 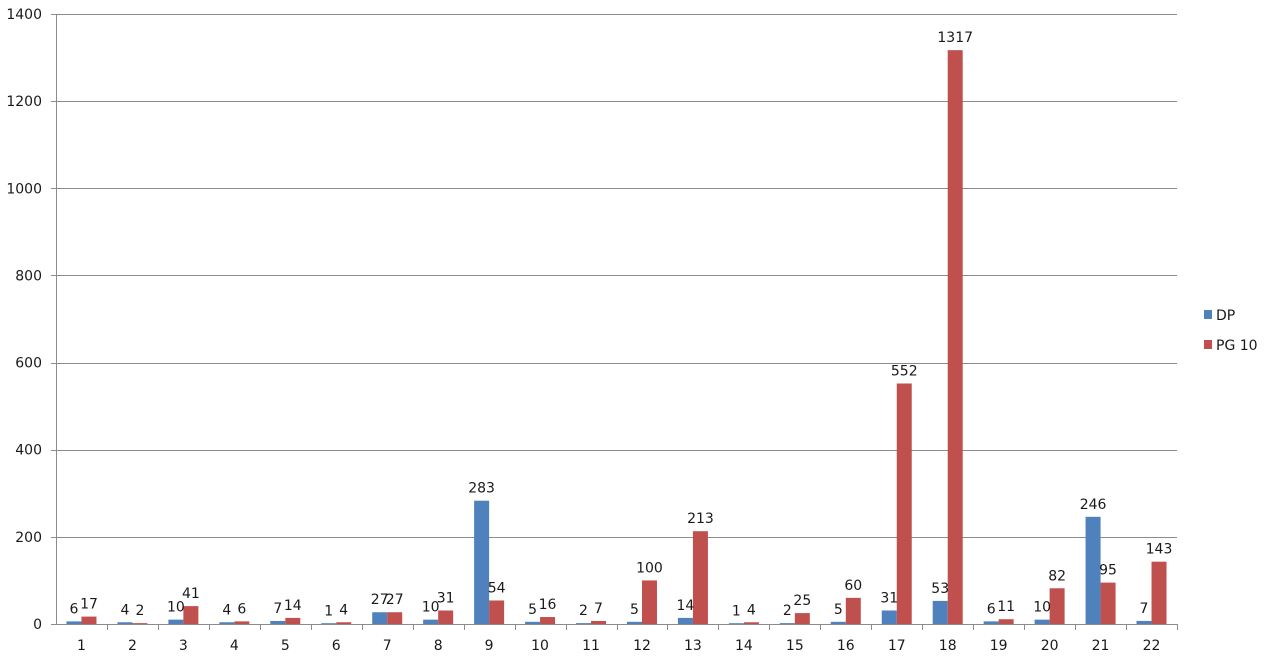 I want to click on data-label: 1, so click(x=328, y=612).